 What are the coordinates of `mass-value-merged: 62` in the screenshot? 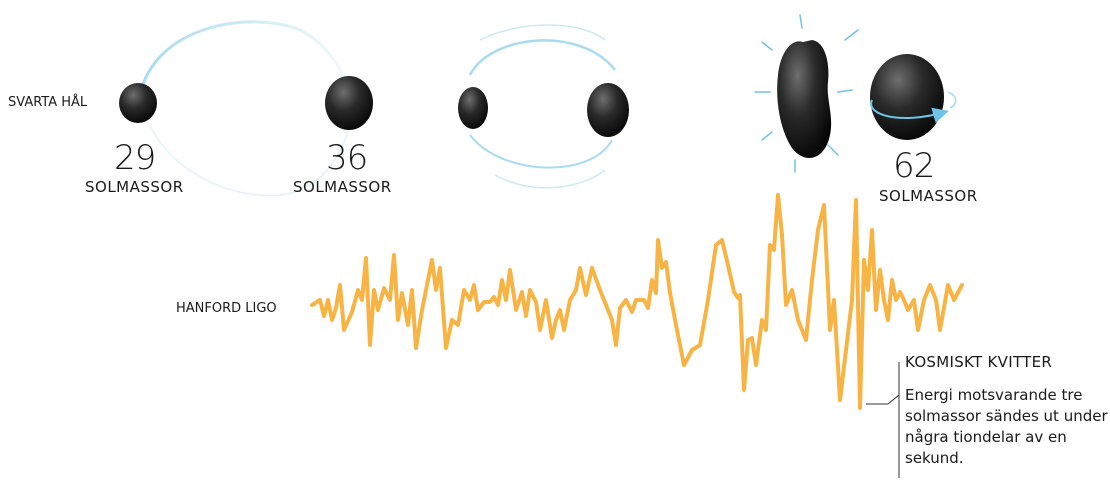 It's located at (914, 166).